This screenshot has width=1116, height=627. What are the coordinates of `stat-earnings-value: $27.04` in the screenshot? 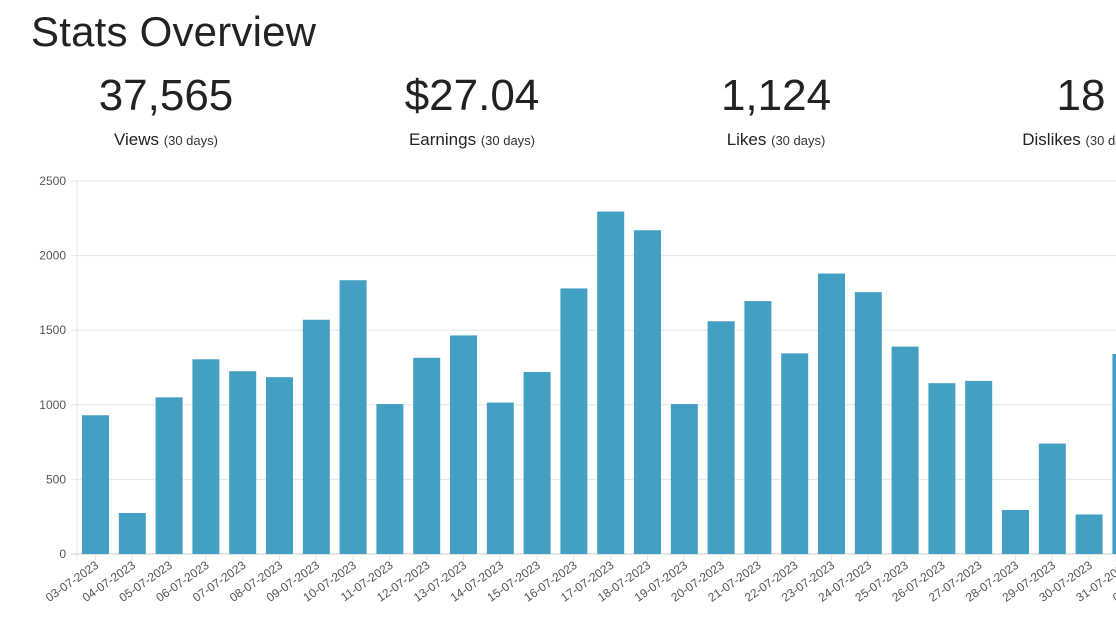 It's located at (472, 95).